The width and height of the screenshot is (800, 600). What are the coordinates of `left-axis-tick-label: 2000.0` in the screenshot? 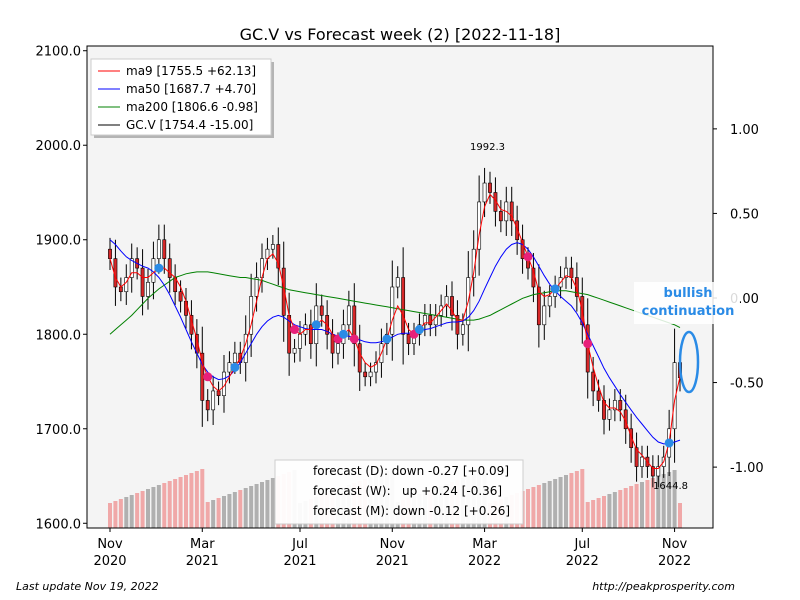 It's located at (59, 146).